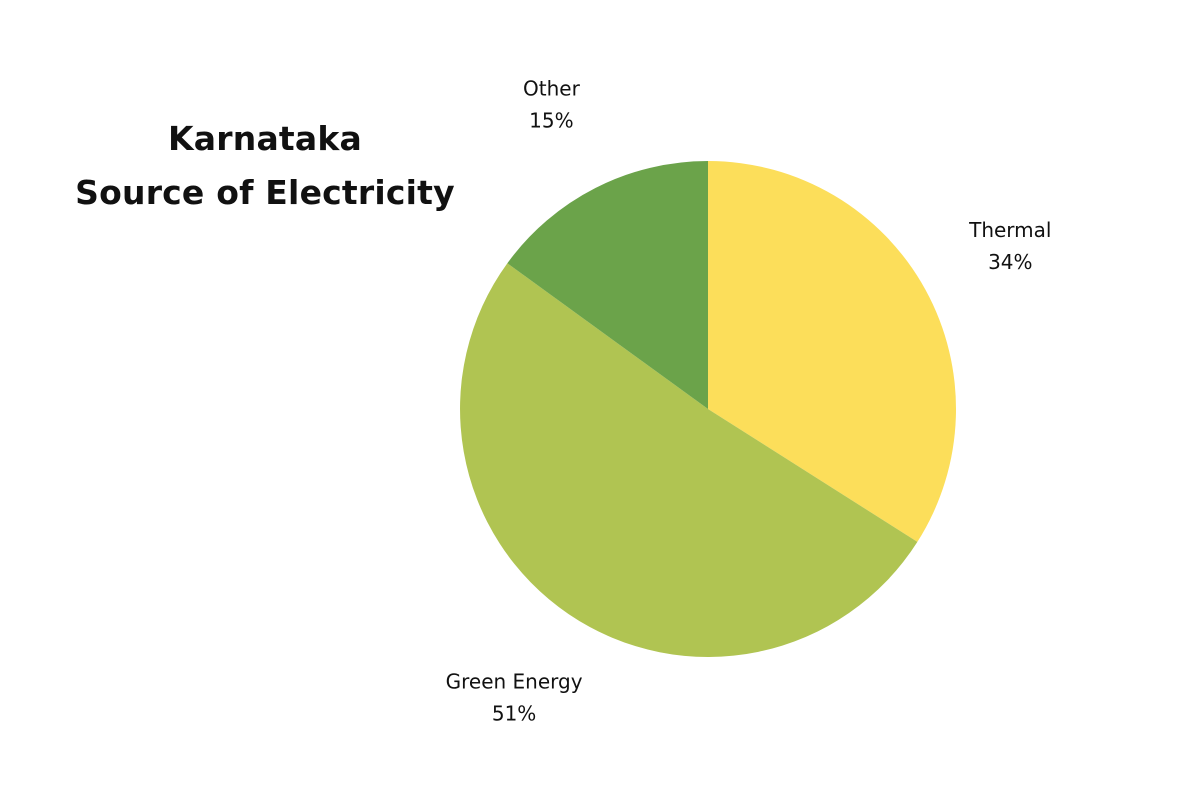 This screenshot has height=800, width=1200. Describe the element at coordinates (832, 351) in the screenshot. I see `pie-slice-thermal` at that location.